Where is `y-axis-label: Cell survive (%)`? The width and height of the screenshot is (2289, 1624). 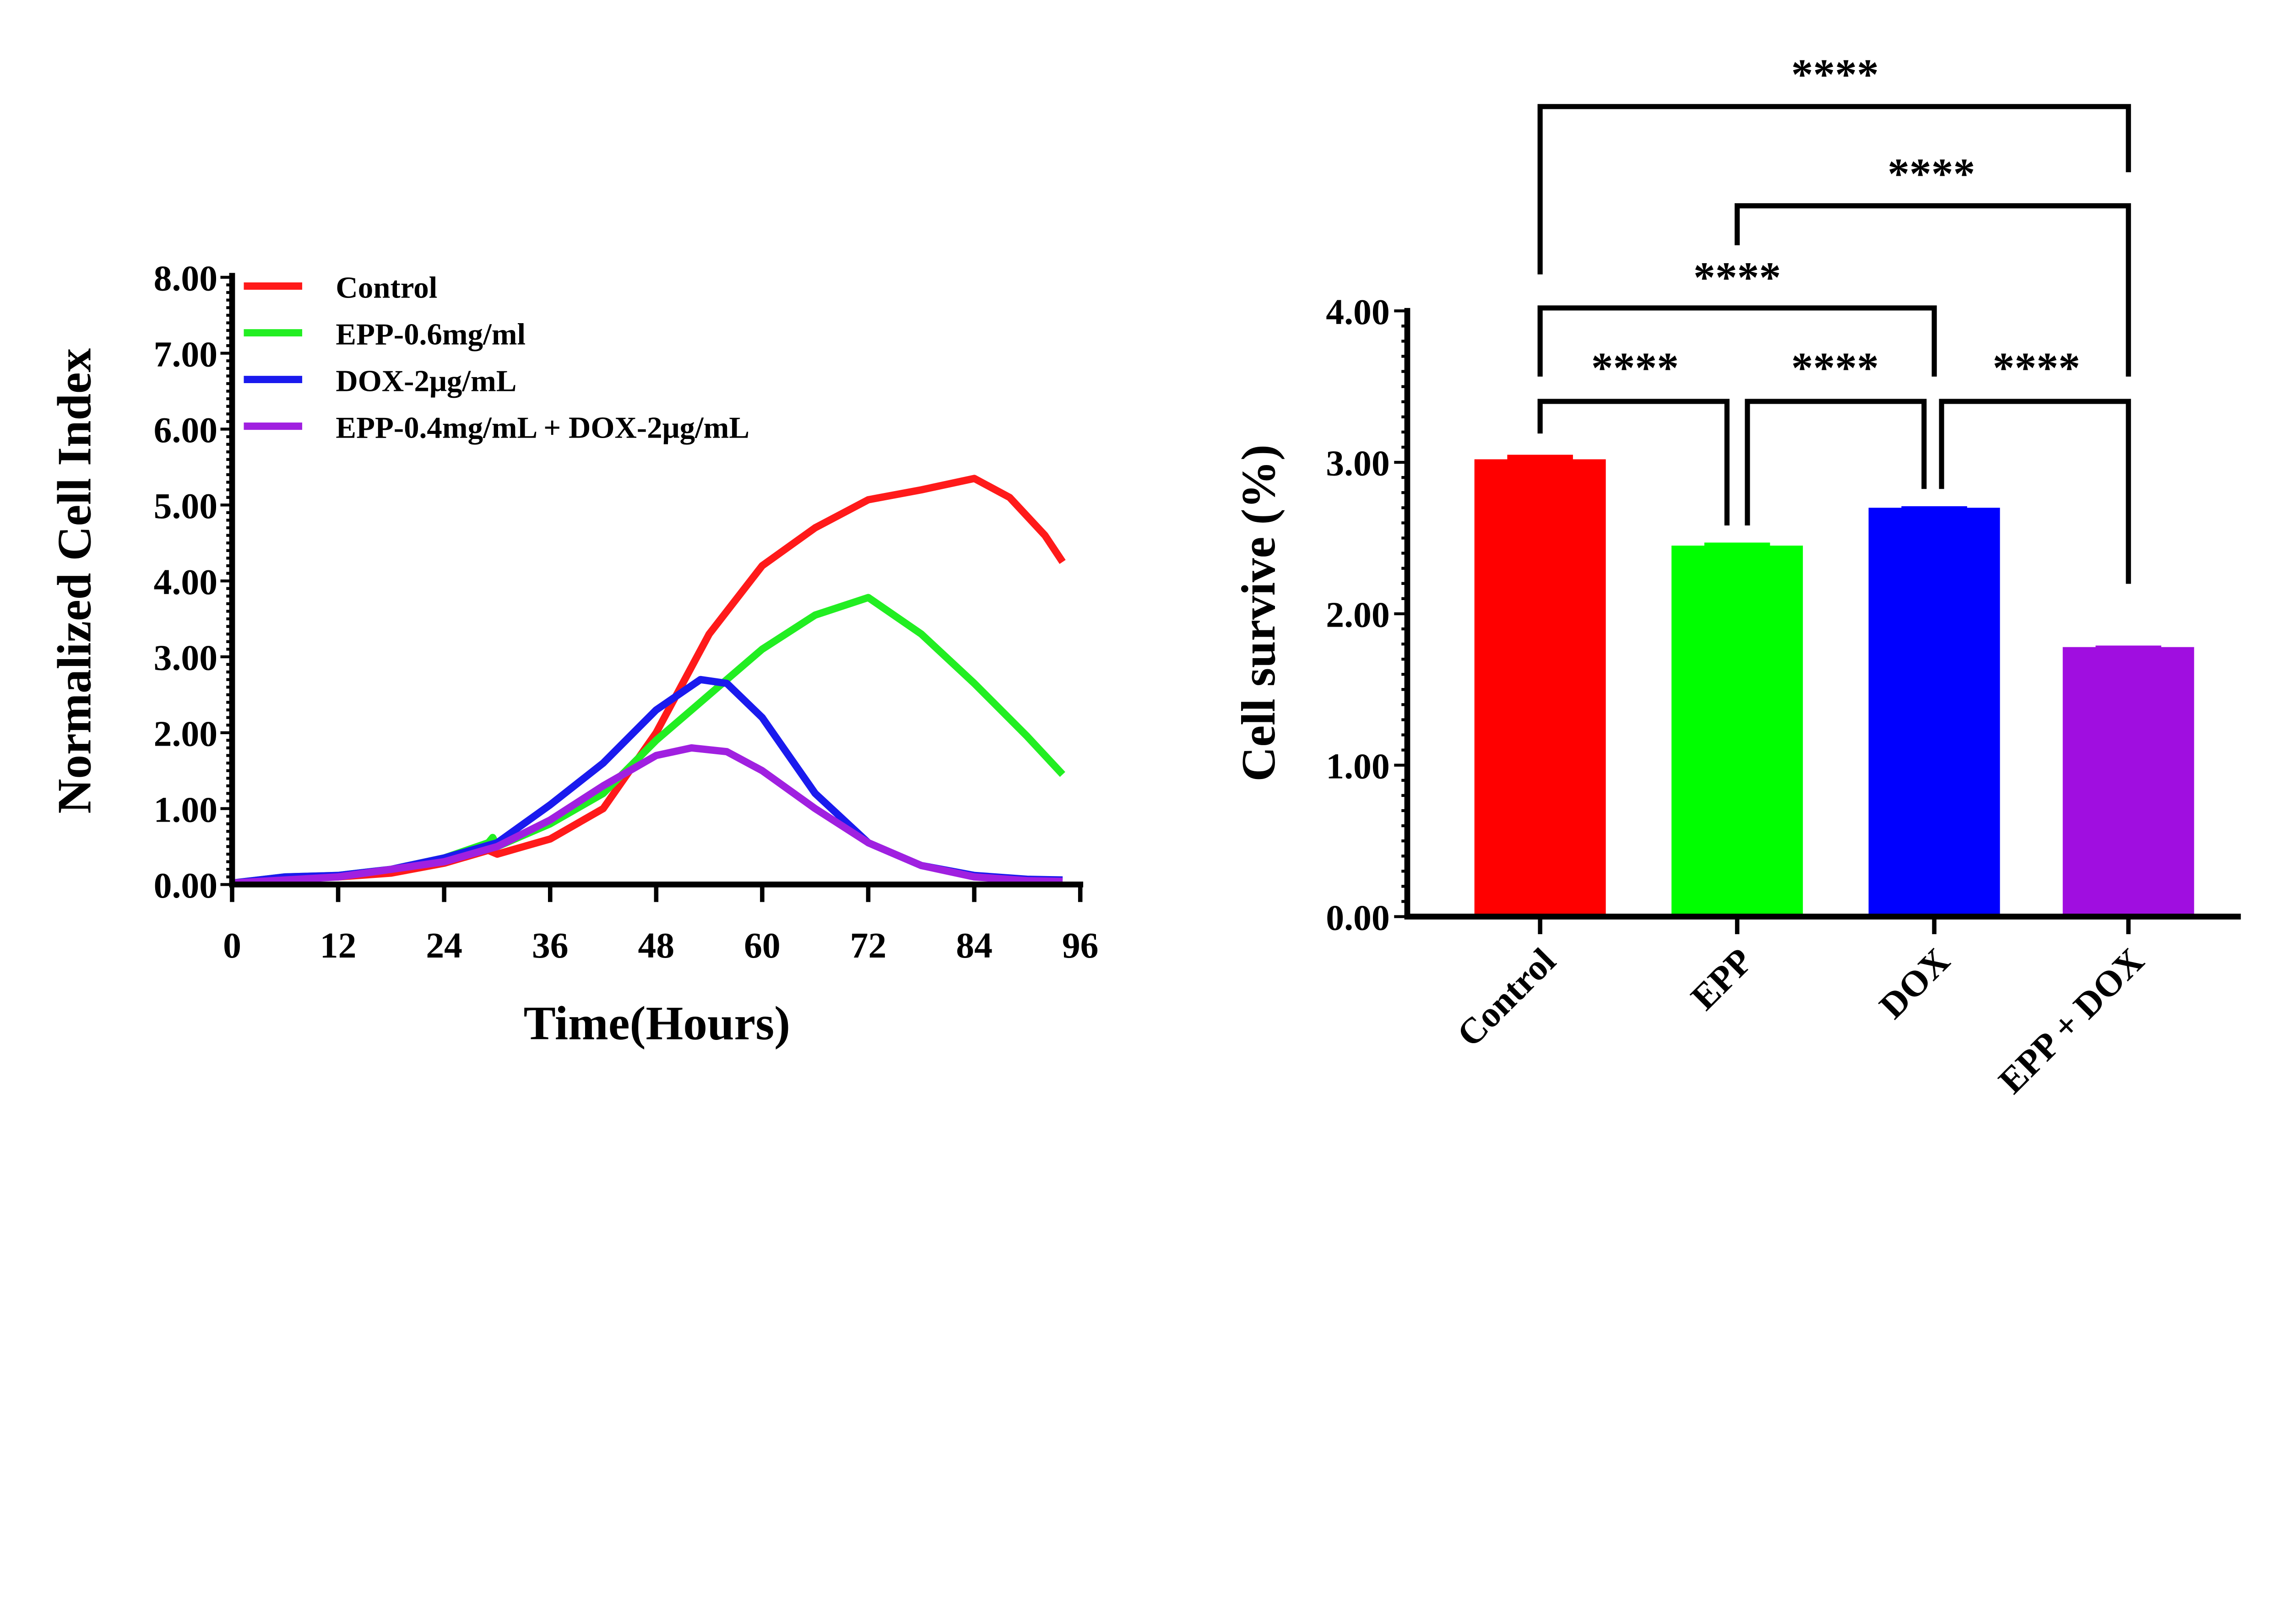 y-axis-label: Cell survive (%) is located at coordinates (1258, 612).